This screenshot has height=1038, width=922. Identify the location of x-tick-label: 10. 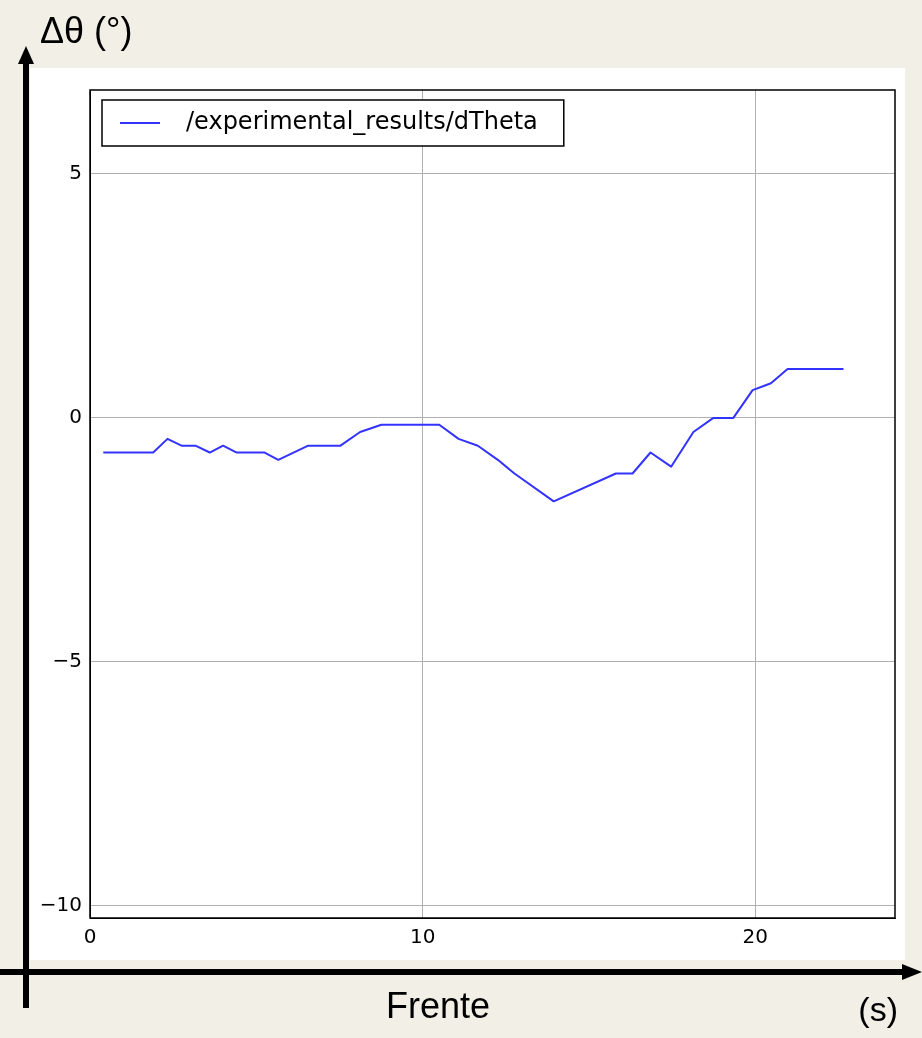
(422, 936).